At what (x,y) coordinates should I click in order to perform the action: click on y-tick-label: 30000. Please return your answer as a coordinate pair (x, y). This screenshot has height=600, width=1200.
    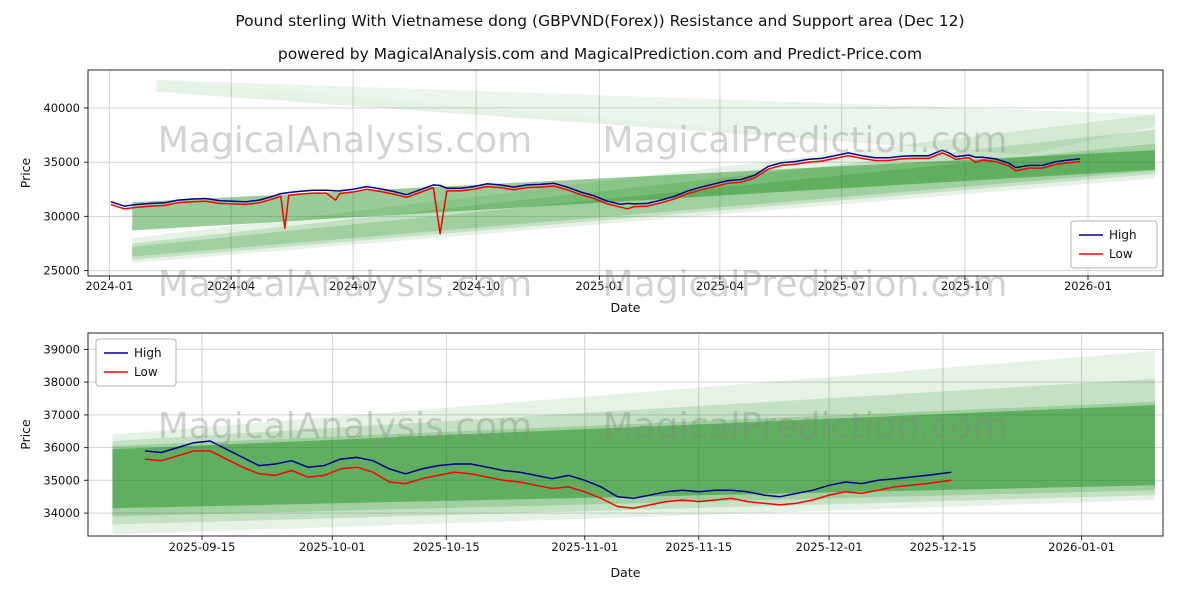
    Looking at the image, I should click on (61, 216).